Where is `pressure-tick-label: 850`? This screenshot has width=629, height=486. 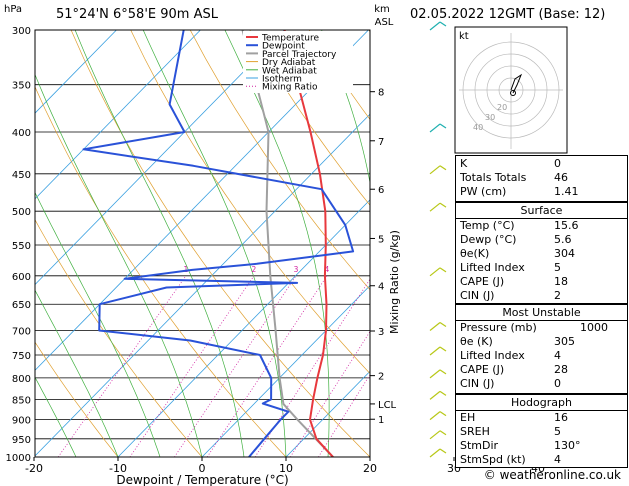 pressure-tick-label: 850 is located at coordinates (21, 400).